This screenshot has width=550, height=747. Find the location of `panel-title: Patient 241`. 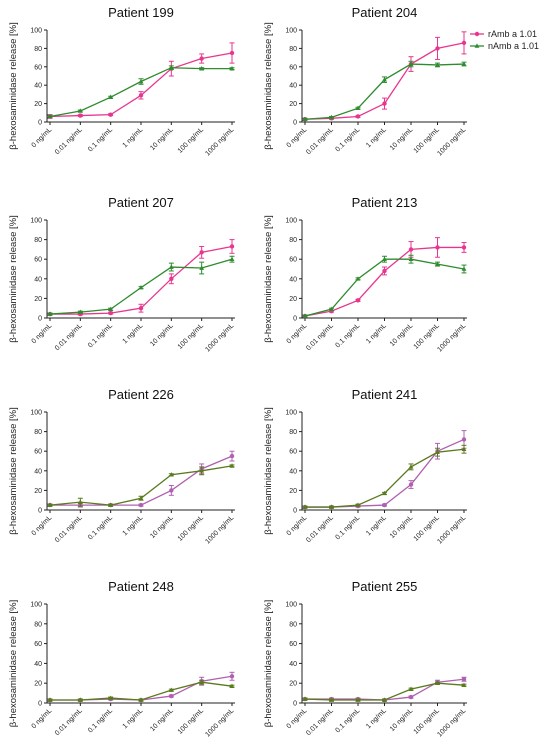

panel-title: Patient 241 is located at coordinates (385, 394).